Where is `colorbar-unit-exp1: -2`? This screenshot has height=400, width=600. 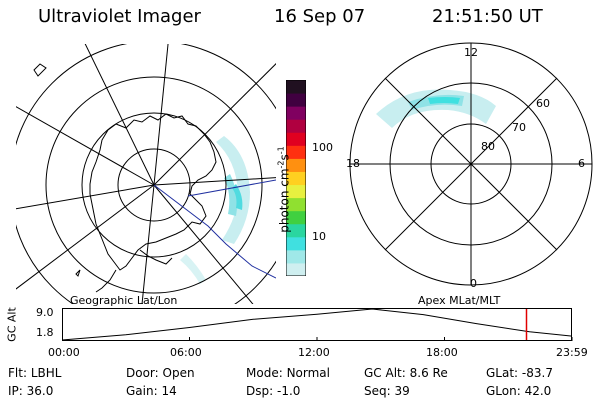 colorbar-unit-exp1: -2 is located at coordinates (281, 164).